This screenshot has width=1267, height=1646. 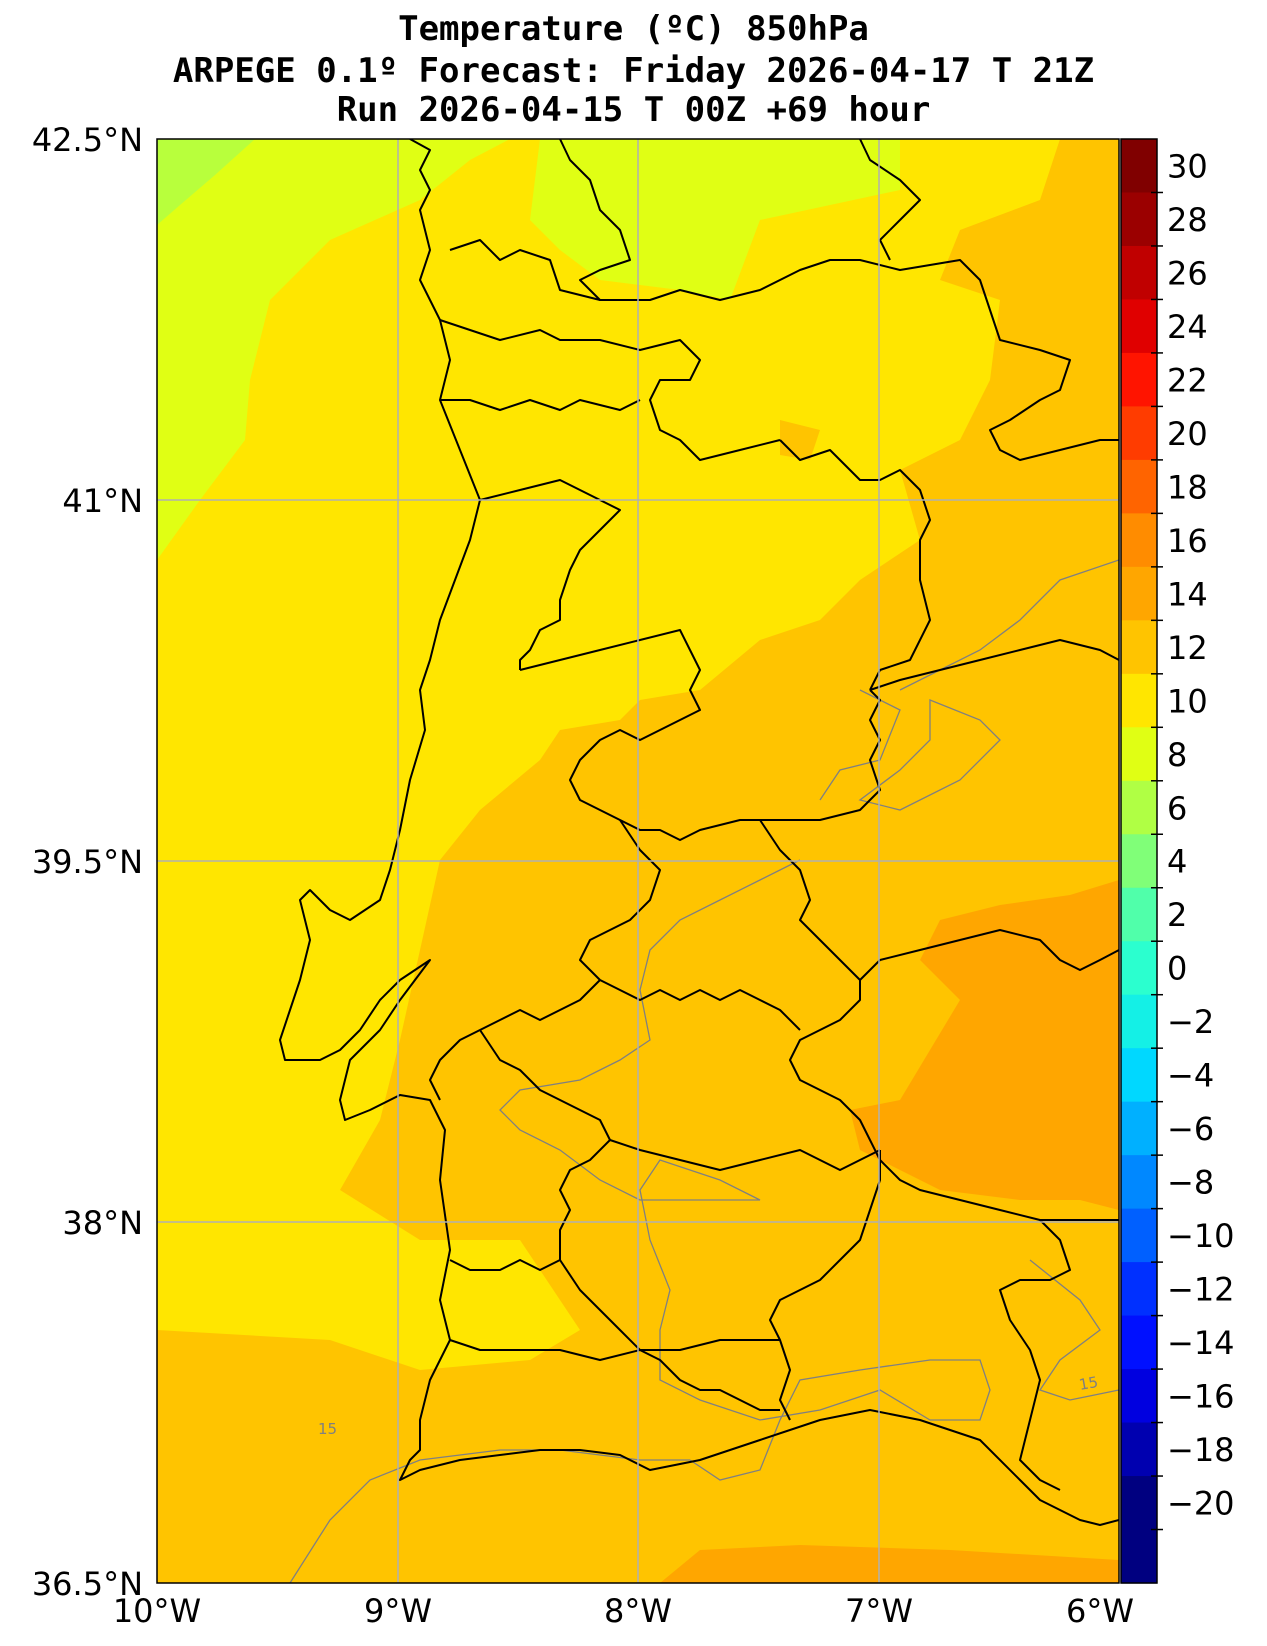 What do you see at coordinates (102, 1223) in the screenshot?
I see `lat-tick-label: 38°N` at bounding box center [102, 1223].